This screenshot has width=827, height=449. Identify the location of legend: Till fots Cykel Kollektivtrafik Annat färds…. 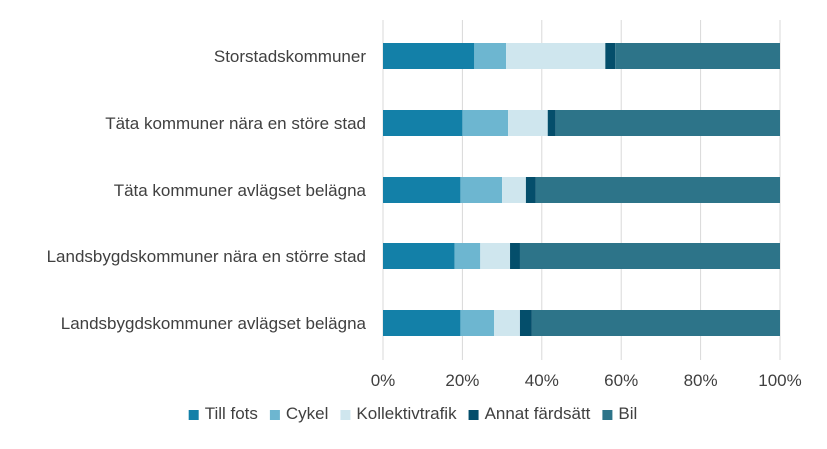
(412, 413).